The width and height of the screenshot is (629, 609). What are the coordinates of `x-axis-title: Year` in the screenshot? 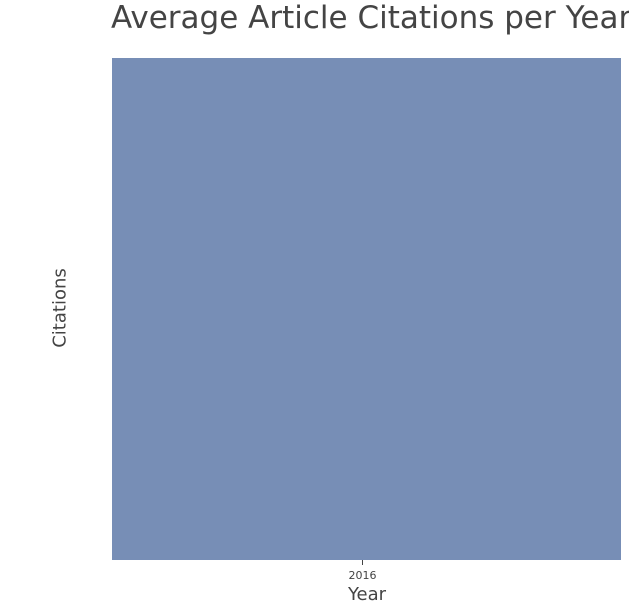 It's located at (367, 594).